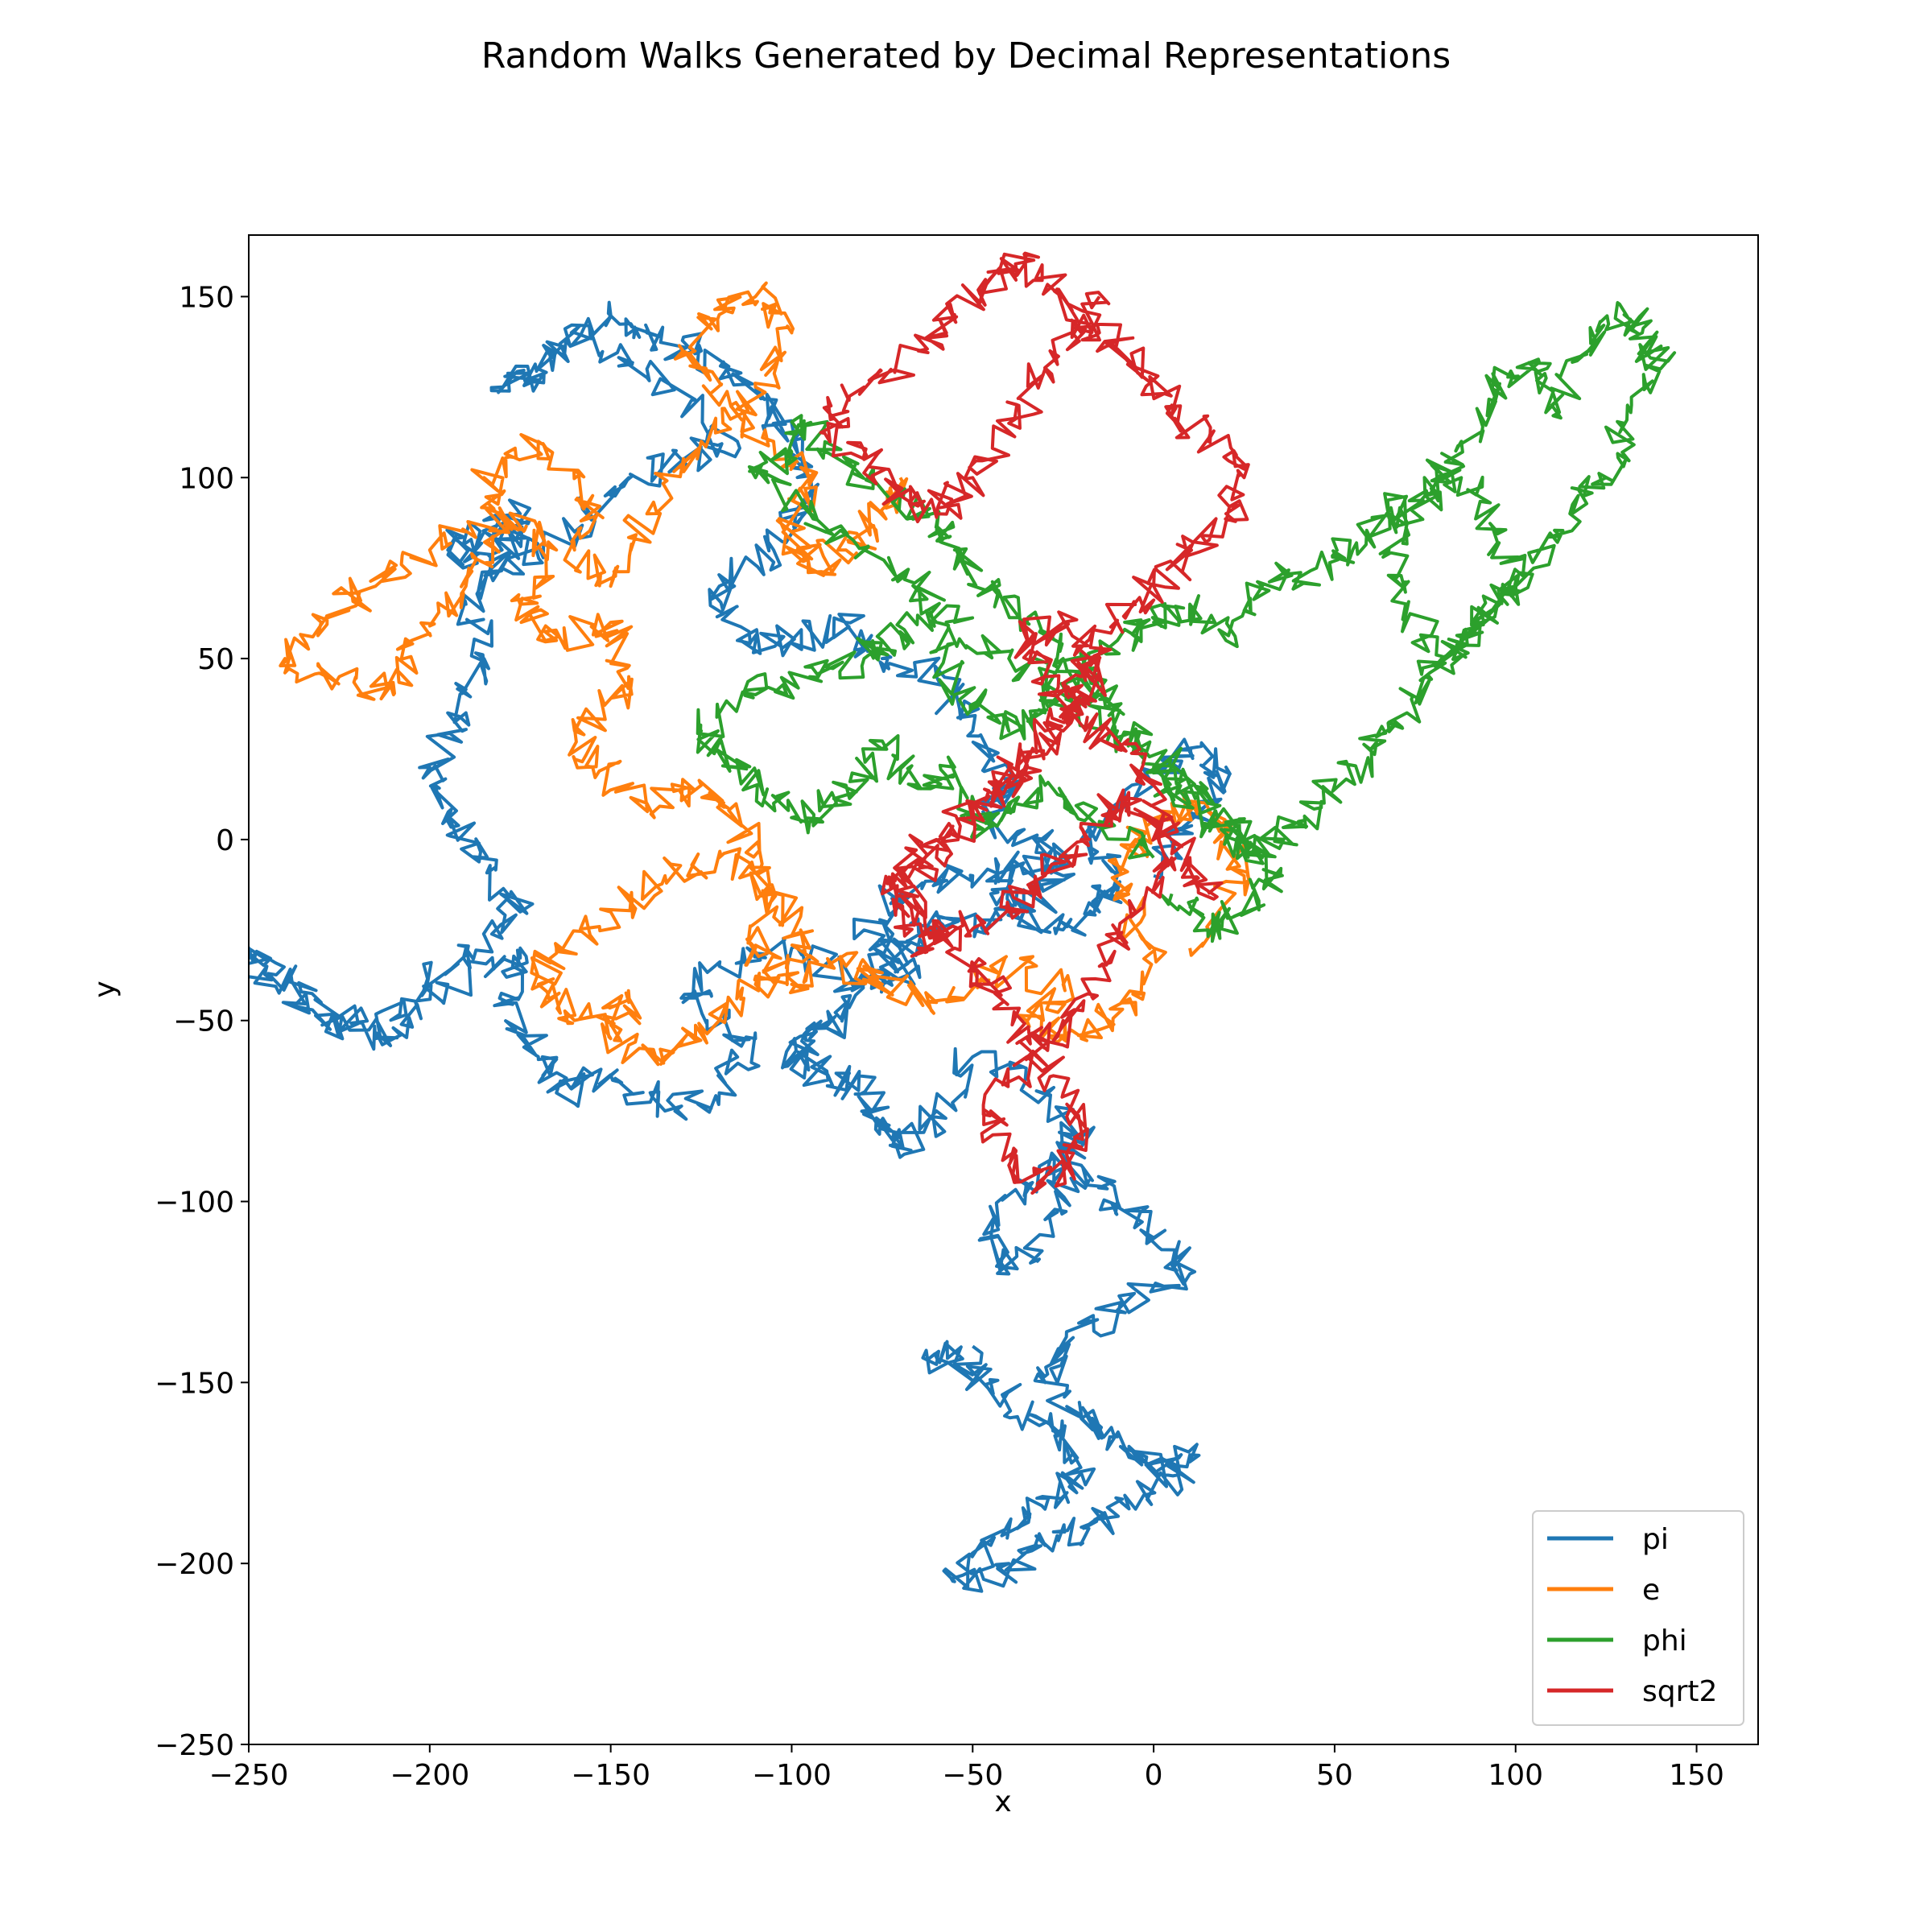 The image size is (1932, 1932). I want to click on legend-box, so click(1638, 1618).